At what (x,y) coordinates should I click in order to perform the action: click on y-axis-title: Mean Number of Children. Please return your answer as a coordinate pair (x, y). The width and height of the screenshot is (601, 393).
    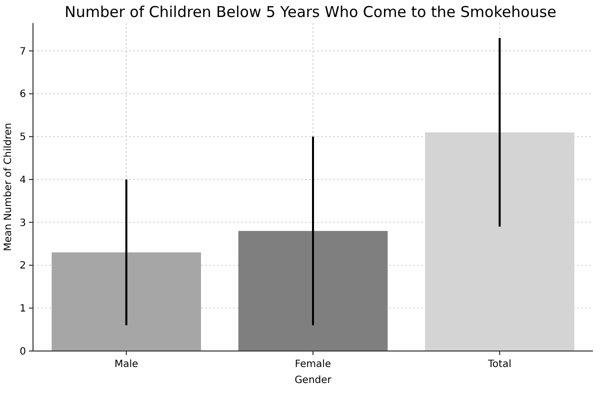
    Looking at the image, I should click on (8, 187).